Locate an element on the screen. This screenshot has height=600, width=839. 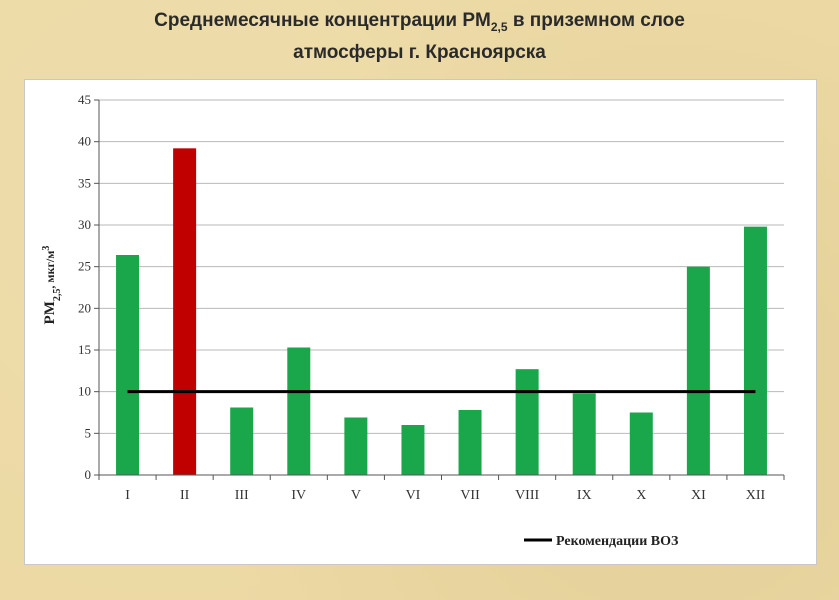
bar-VII is located at coordinates (470, 442).